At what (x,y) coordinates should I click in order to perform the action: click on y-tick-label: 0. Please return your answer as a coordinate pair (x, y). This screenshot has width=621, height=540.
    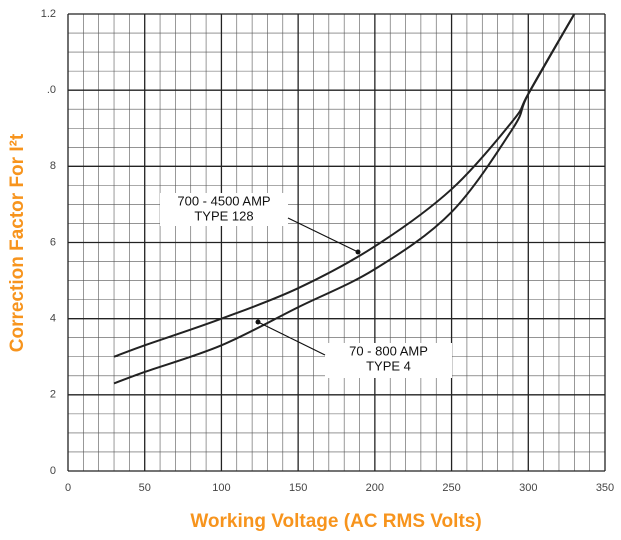
    Looking at the image, I should click on (53, 471).